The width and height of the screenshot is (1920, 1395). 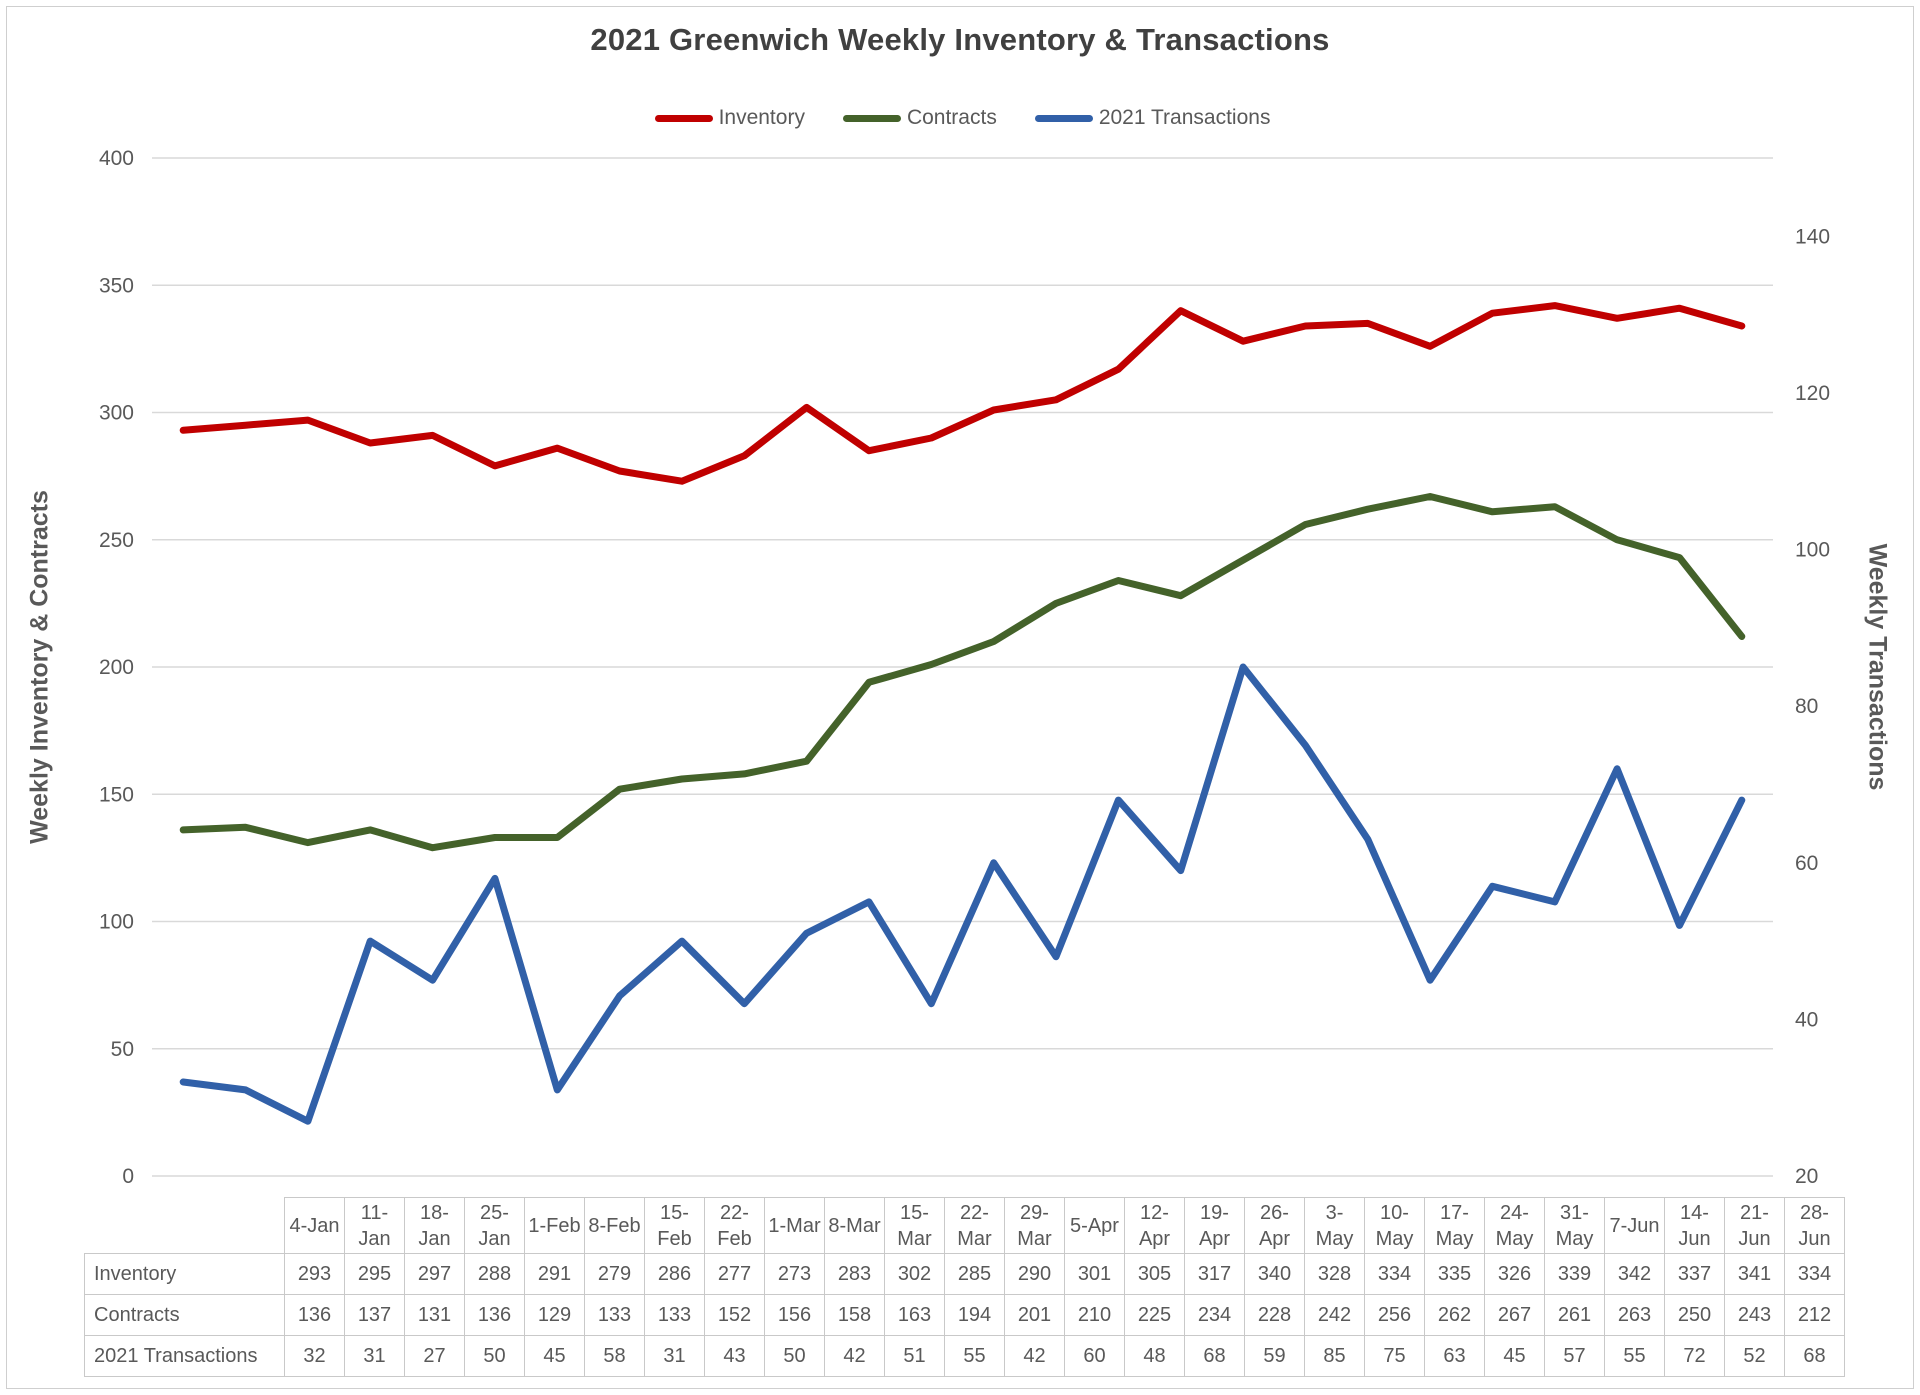 I want to click on left-axis-tick-label: 150, so click(x=116, y=794).